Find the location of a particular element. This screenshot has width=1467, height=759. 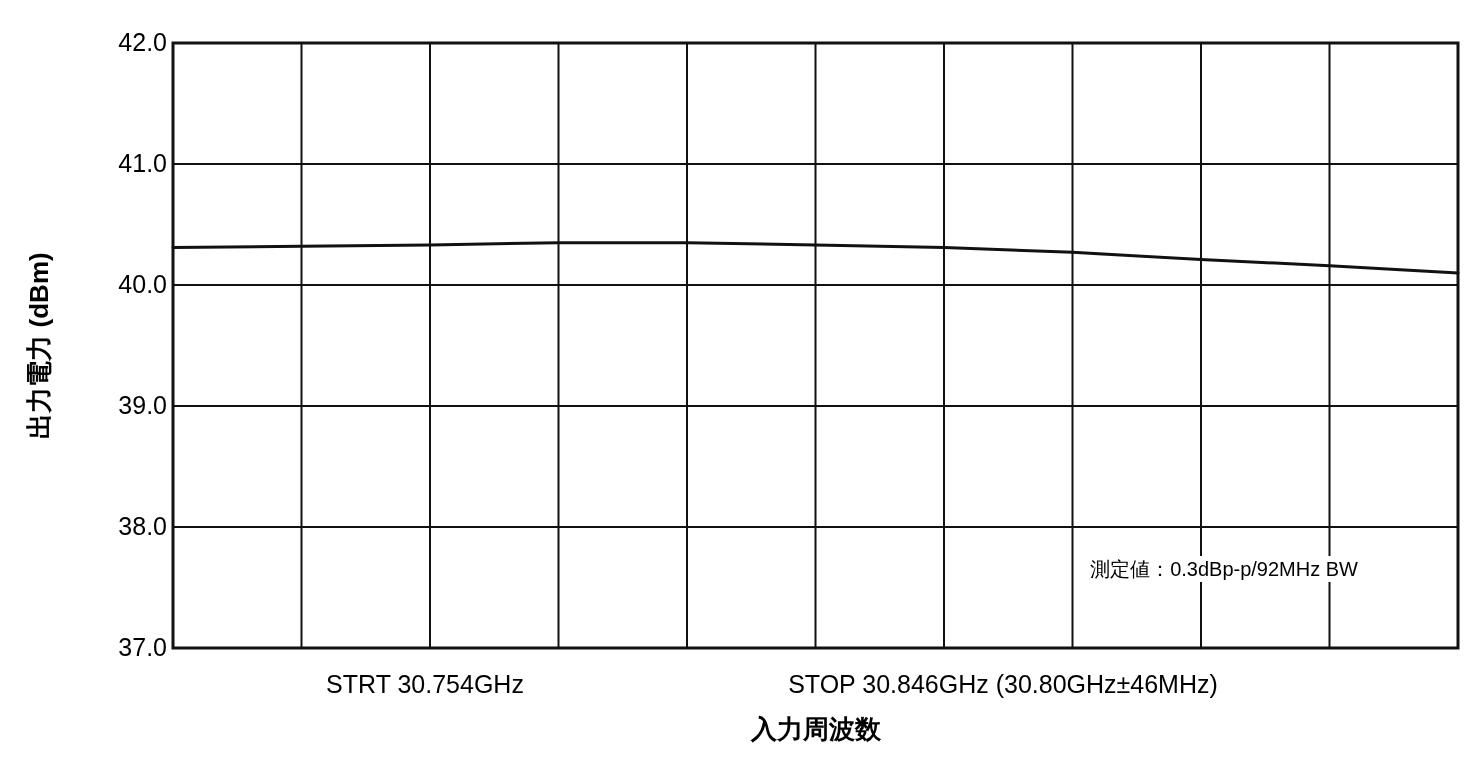

y-tick-label: 42.0 is located at coordinates (142, 42).